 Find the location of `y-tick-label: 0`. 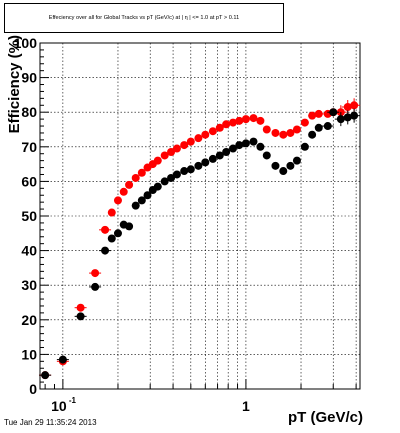

y-tick-label: 0 is located at coordinates (33, 389).